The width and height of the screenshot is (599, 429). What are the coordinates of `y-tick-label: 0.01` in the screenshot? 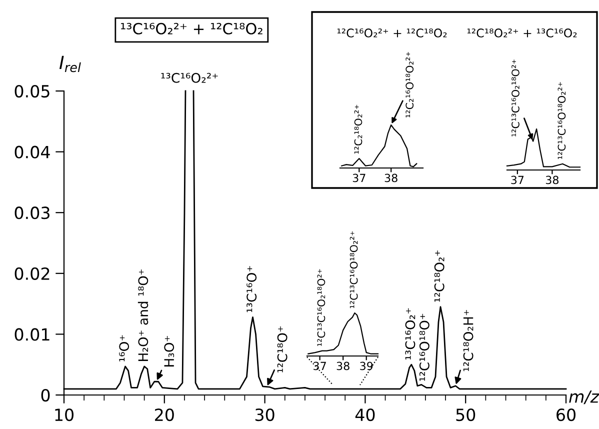 It's located at (32, 334).